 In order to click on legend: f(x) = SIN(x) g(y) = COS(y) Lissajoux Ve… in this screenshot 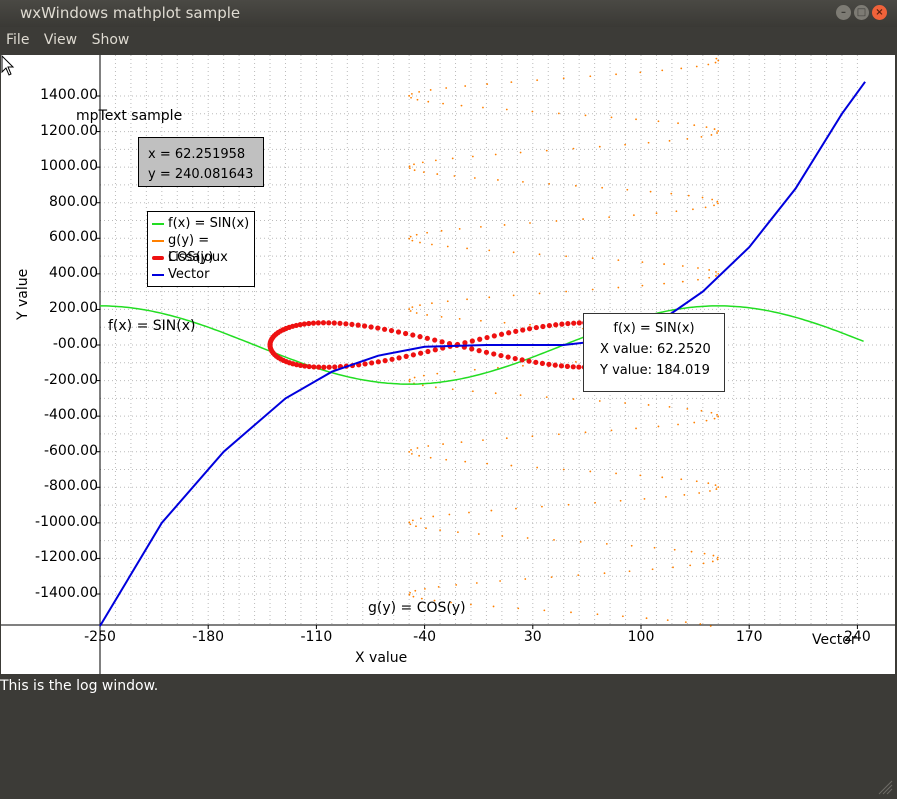, I will do `click(201, 249)`.